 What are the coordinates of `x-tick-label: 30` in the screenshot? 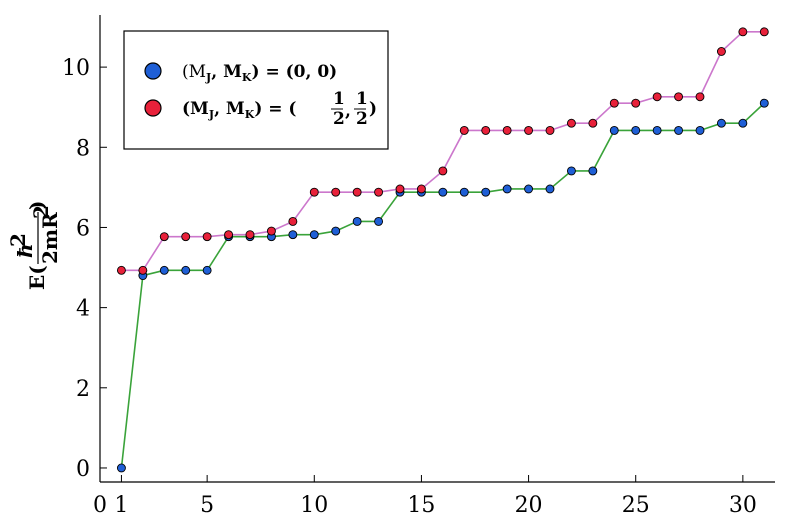 It's located at (743, 505).